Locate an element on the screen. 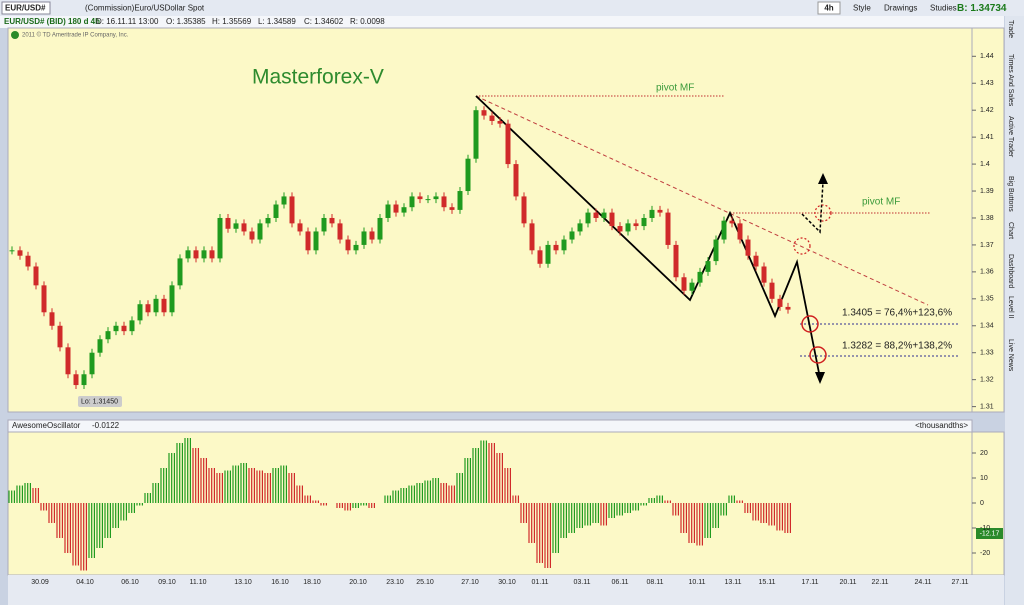  x-tick-label: 27.10 is located at coordinates (470, 582).